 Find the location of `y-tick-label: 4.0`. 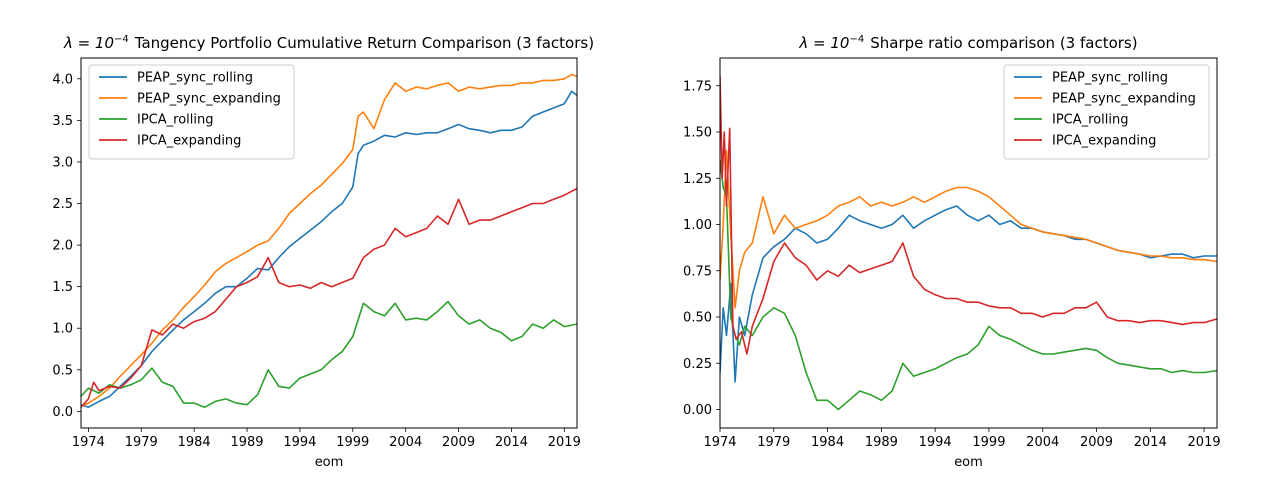

y-tick-label: 4.0 is located at coordinates (62, 79).